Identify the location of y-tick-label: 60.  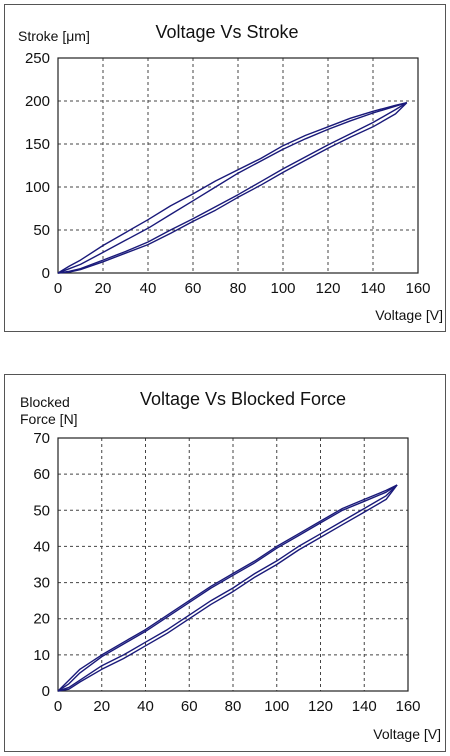
(41, 474).